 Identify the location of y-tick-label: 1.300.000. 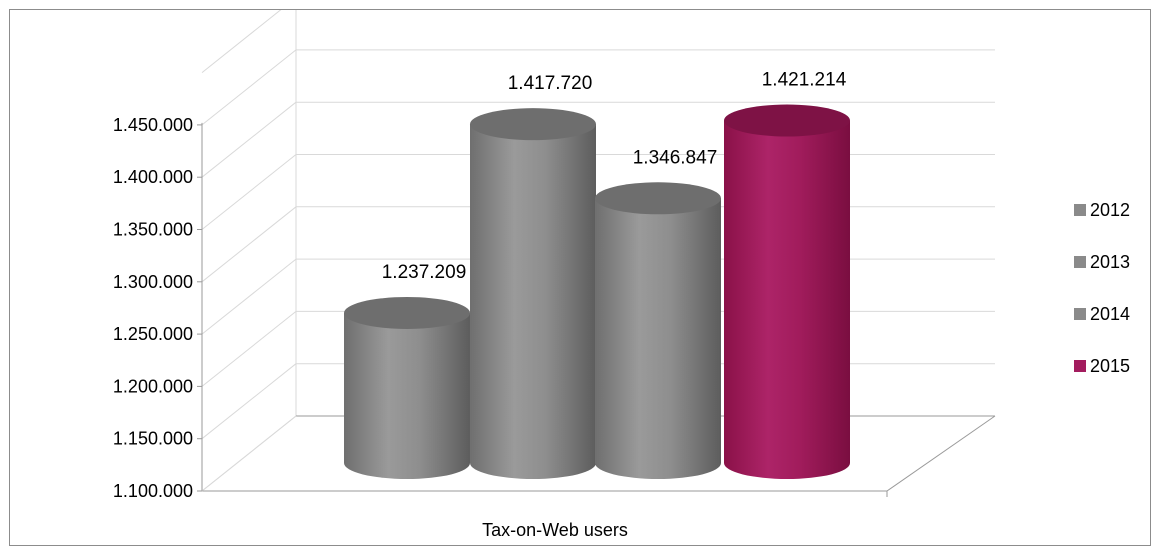
(153, 282).